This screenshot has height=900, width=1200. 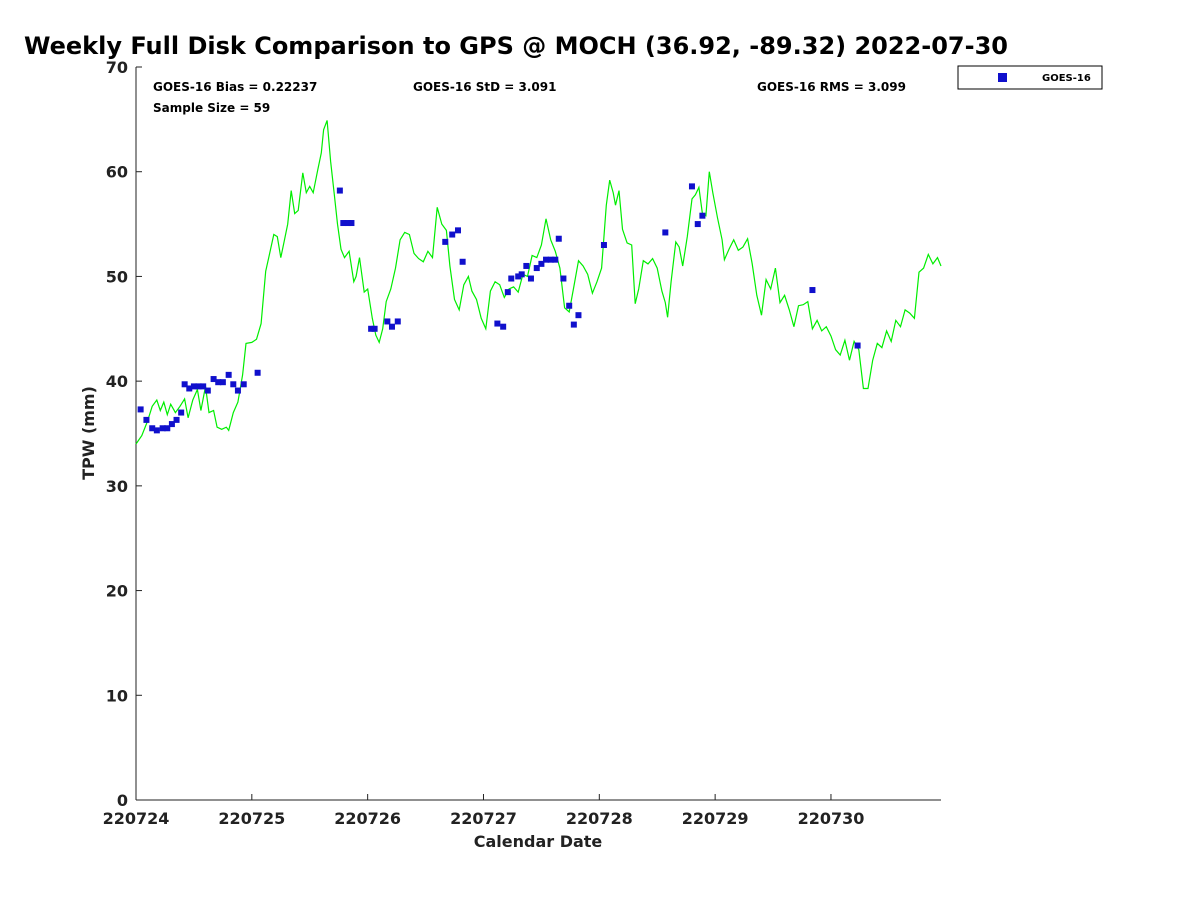 I want to click on legend-label-goes16: GOES-16, so click(x=1066, y=78).